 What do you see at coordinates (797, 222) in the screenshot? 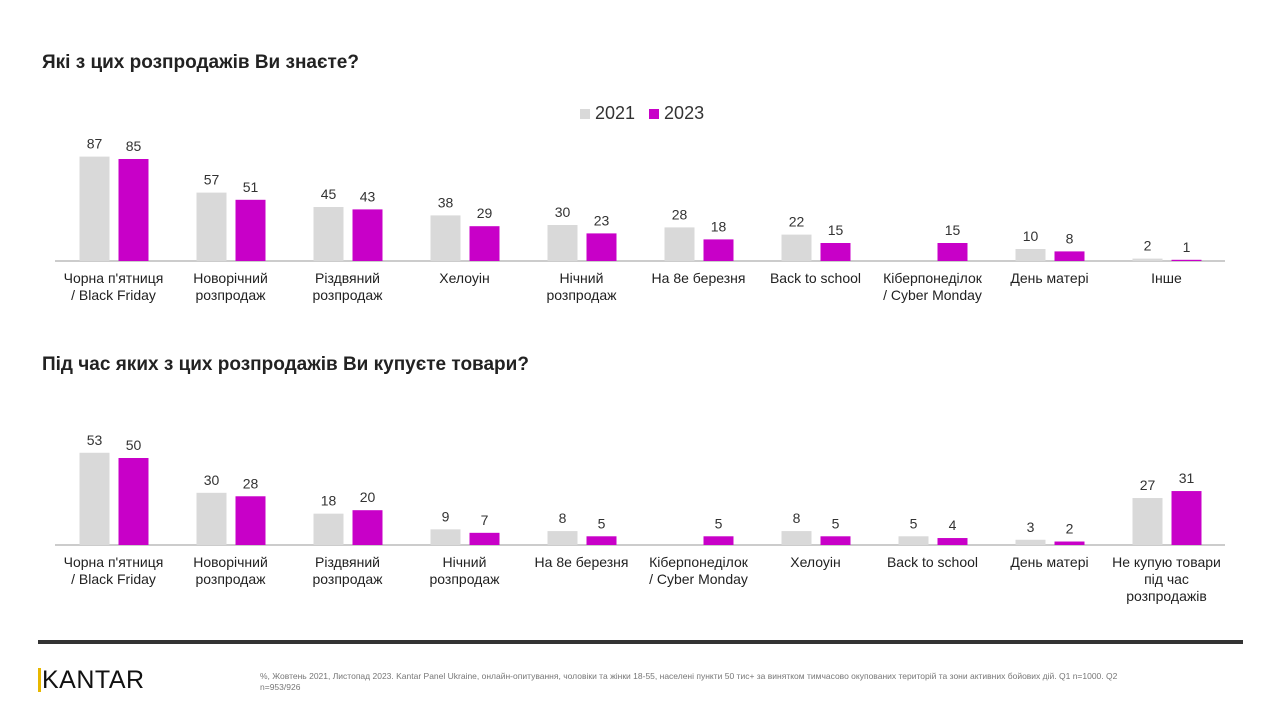
I see `data-label: 22` at bounding box center [797, 222].